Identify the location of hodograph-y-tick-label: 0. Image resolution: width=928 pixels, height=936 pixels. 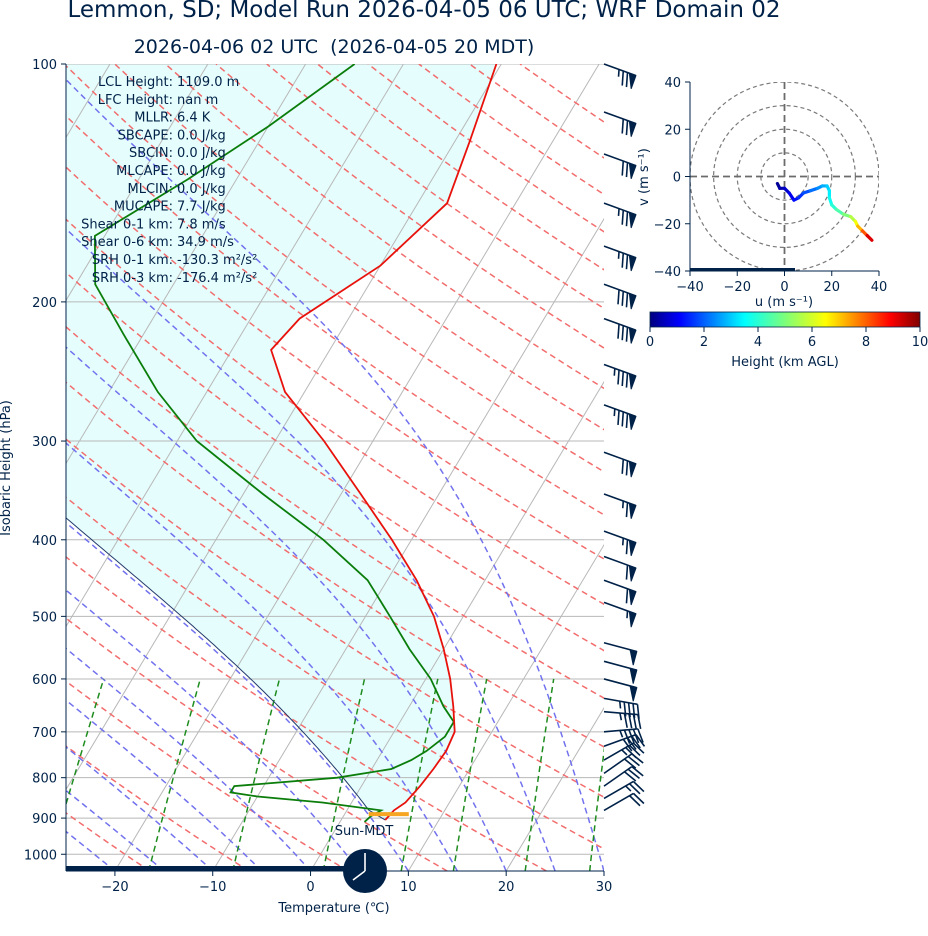
(677, 178).